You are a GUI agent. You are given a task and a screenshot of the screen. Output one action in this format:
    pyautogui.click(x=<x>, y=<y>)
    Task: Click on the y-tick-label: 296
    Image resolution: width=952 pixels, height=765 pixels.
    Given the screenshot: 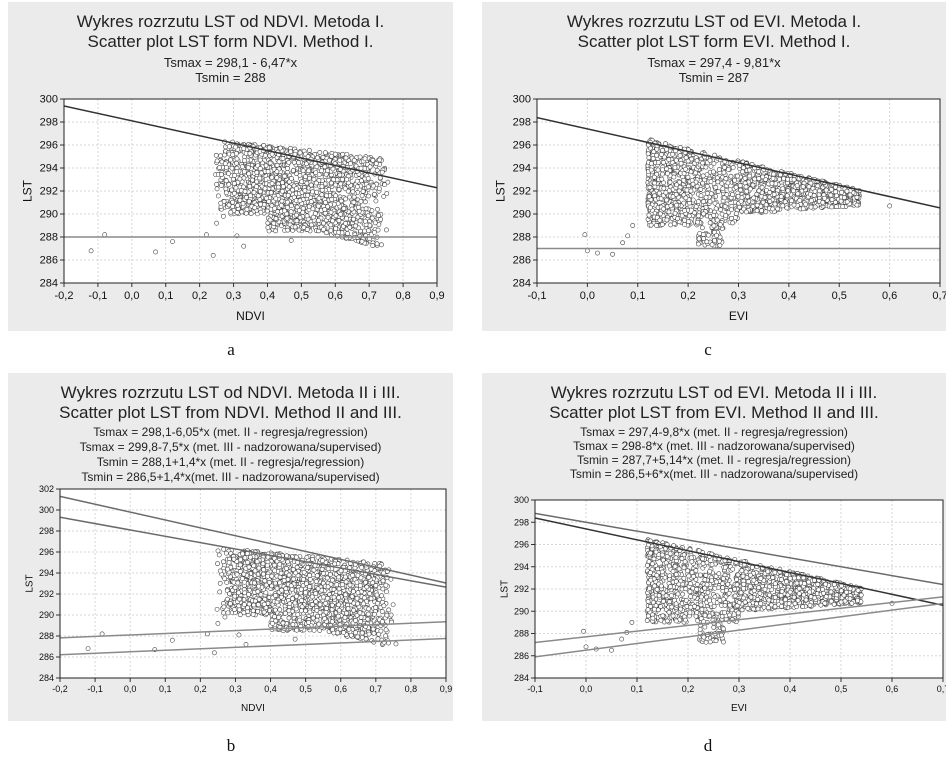 What is the action you would take?
    pyautogui.click(x=522, y=146)
    